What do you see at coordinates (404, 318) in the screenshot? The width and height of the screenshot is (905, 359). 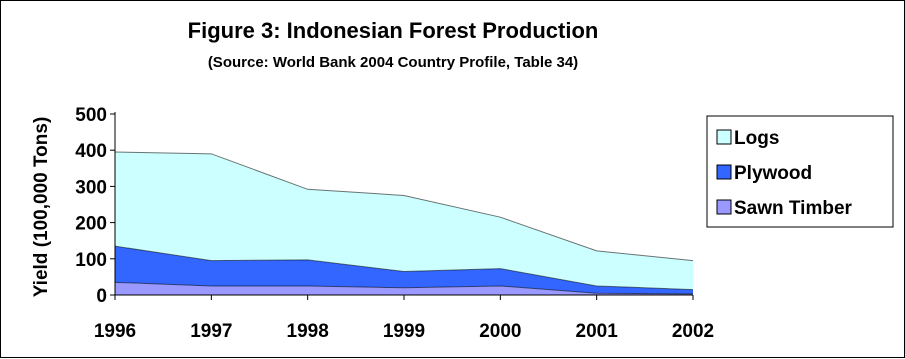 I see `x-tick-labels: 1996 1997 1998 1999 2000 2001 2002` at bounding box center [404, 318].